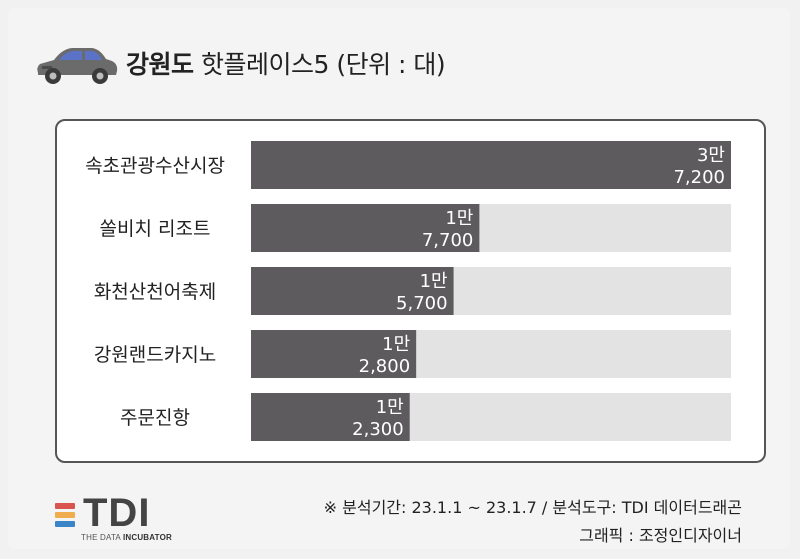  What do you see at coordinates (155, 166) in the screenshot?
I see `category-label: 속초관광수산시장` at bounding box center [155, 166].